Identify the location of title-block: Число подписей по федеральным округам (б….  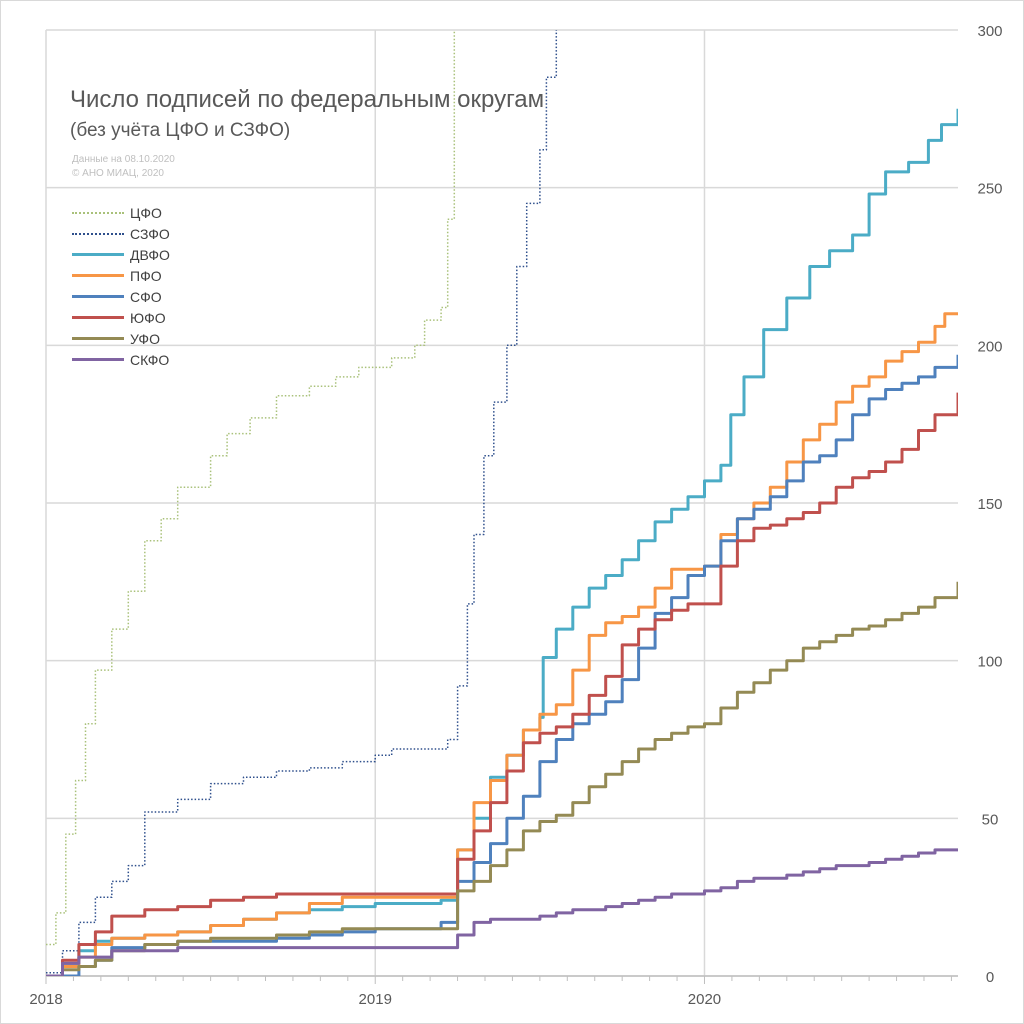
(307, 114).